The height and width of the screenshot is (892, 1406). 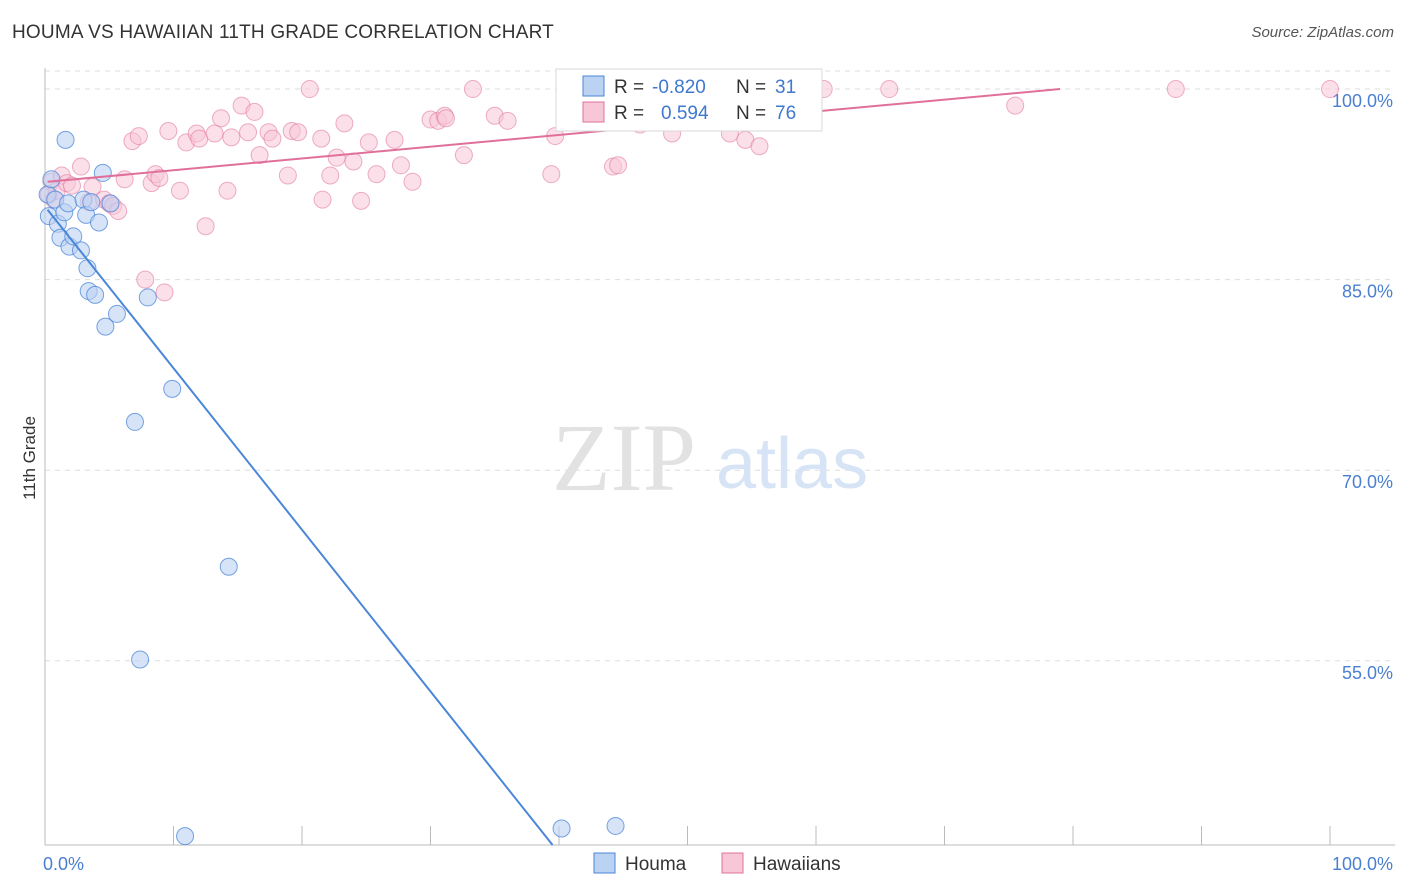 I want to click on y-tick-label: 85.0%, so click(x=1367, y=292).